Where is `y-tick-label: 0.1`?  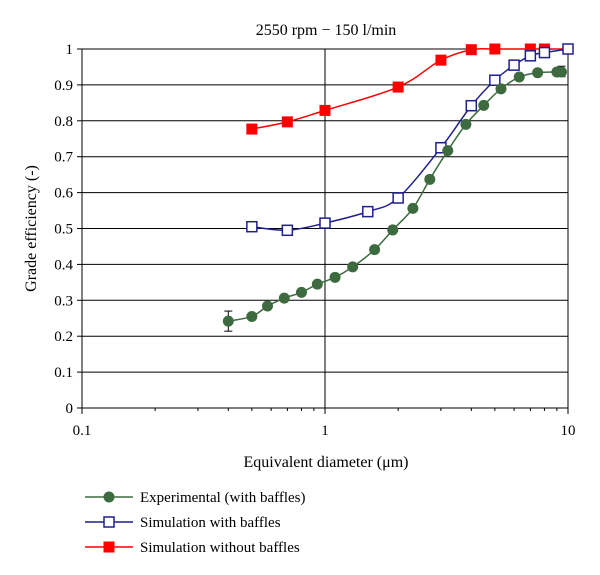 y-tick-label: 0.1 is located at coordinates (63, 373).